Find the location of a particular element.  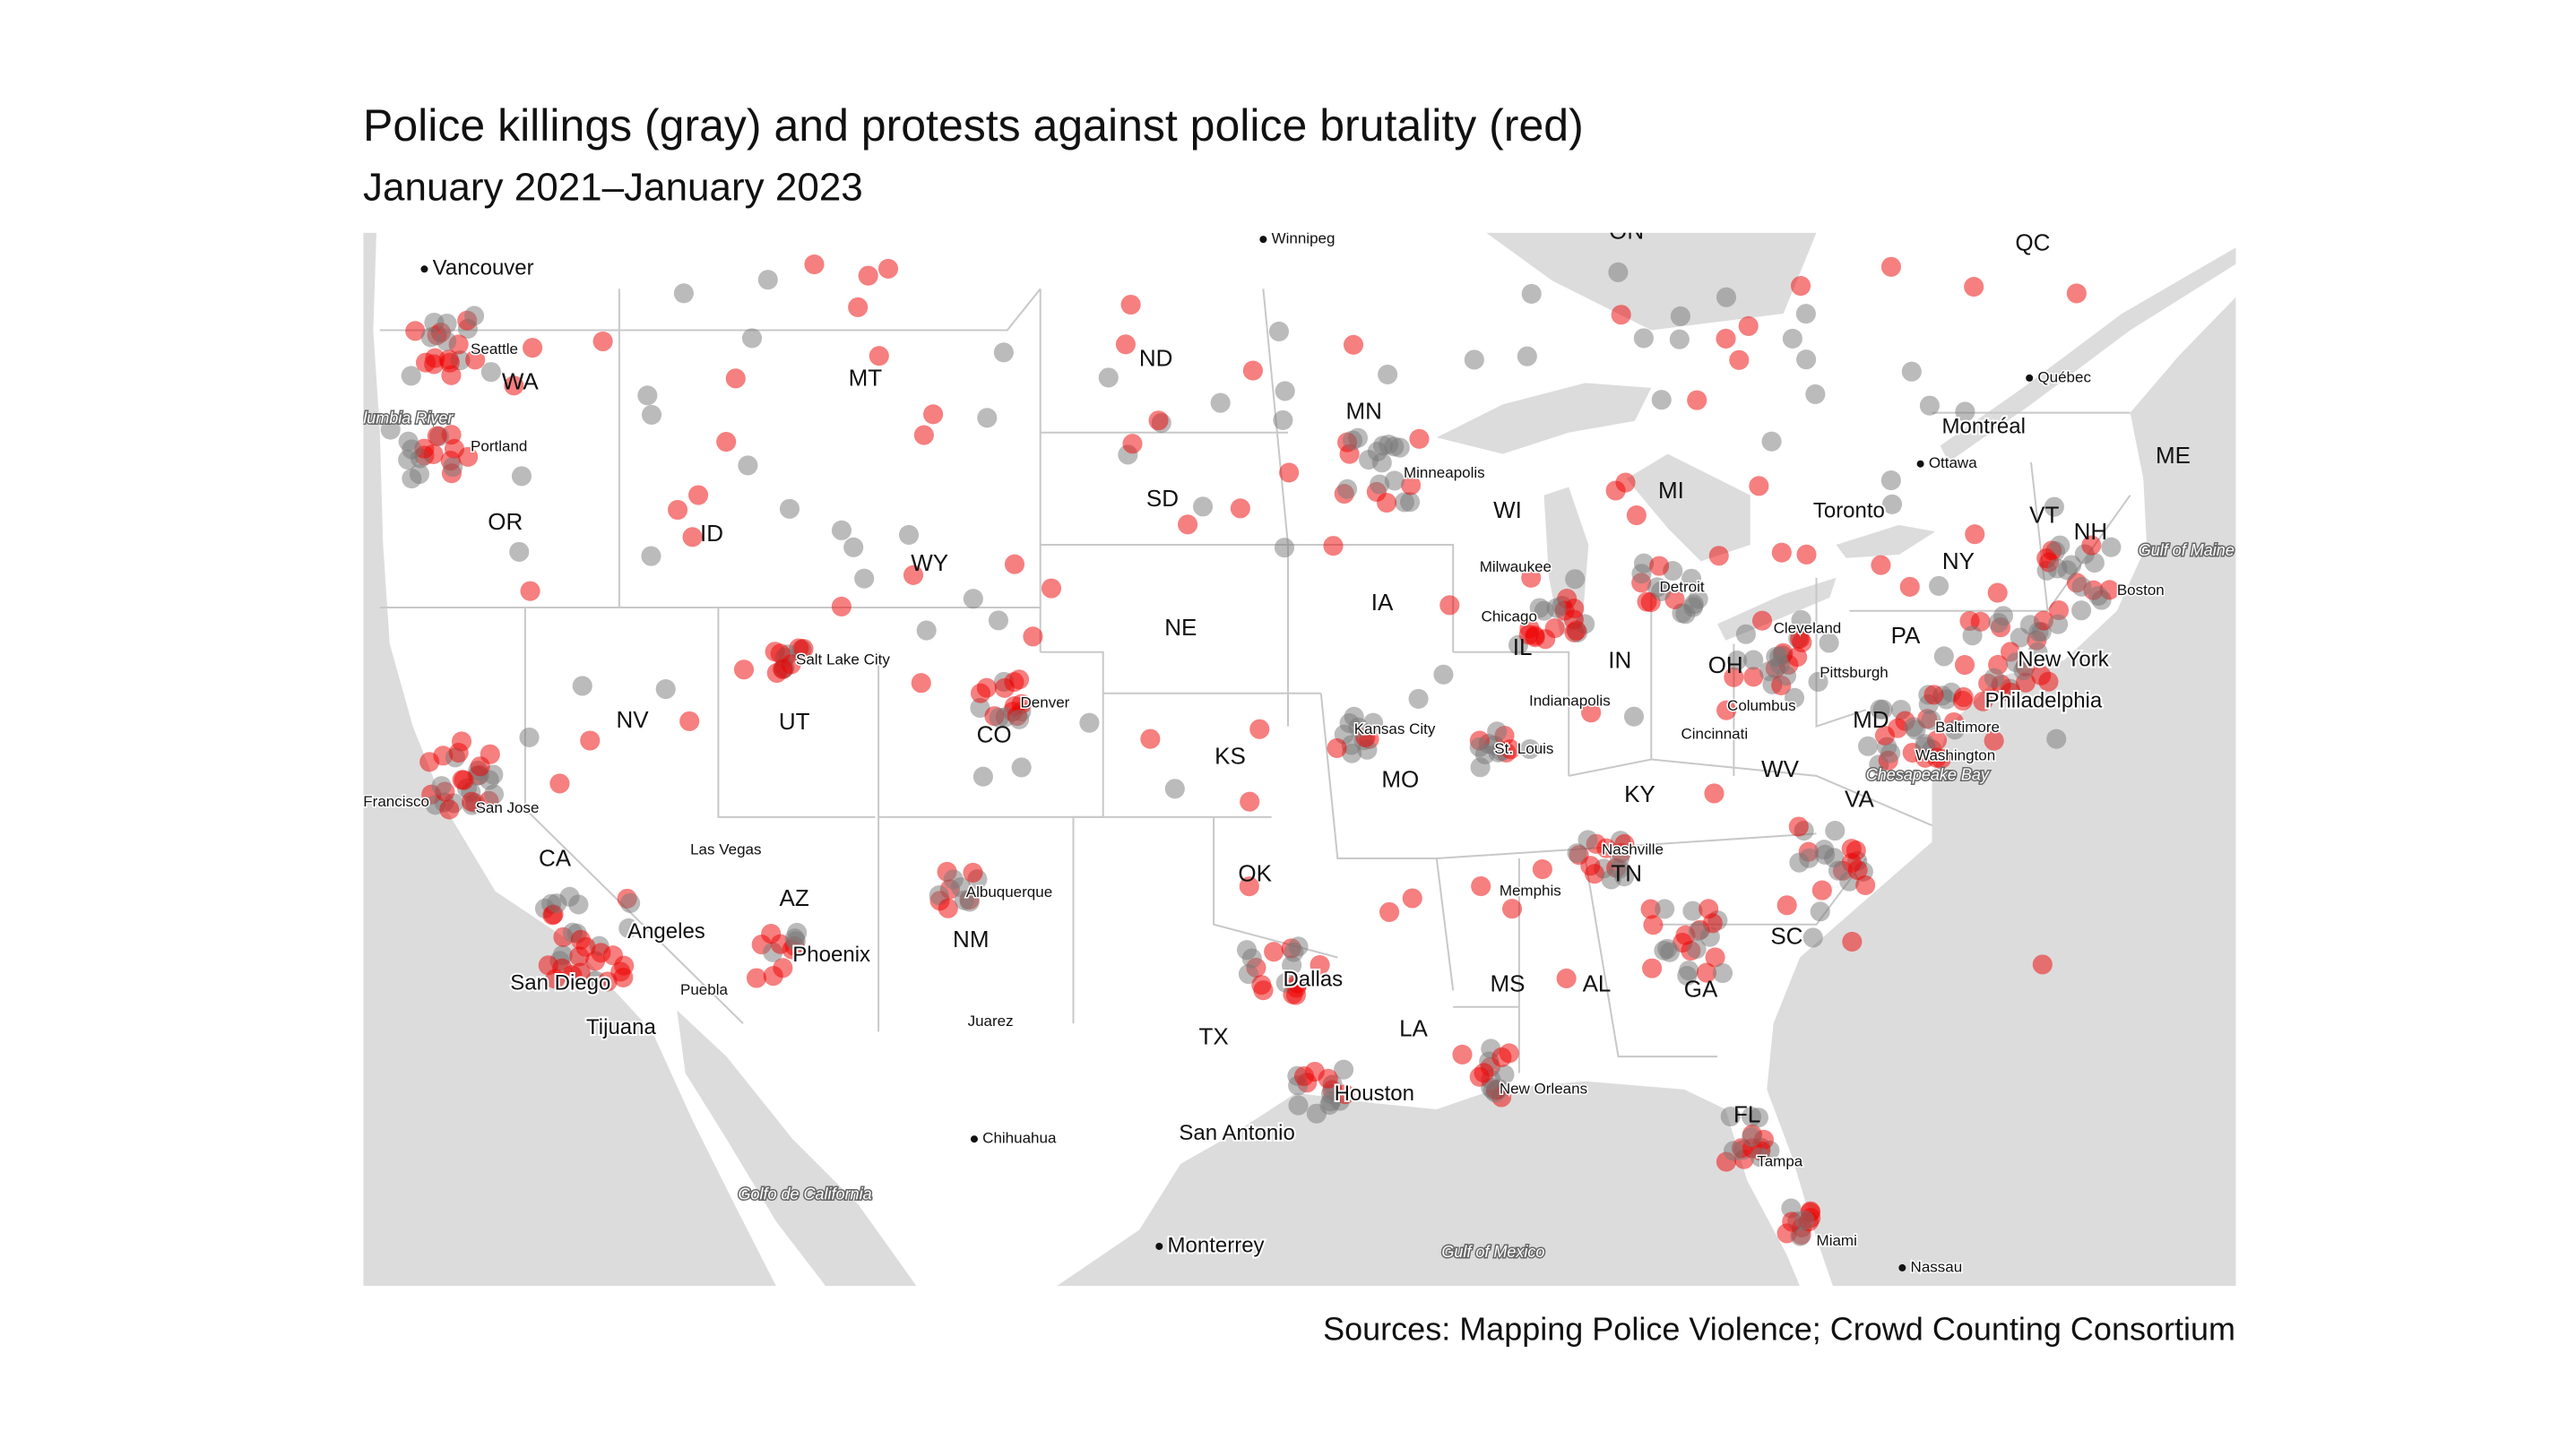

city-label: Vancouver is located at coordinates (483, 268).